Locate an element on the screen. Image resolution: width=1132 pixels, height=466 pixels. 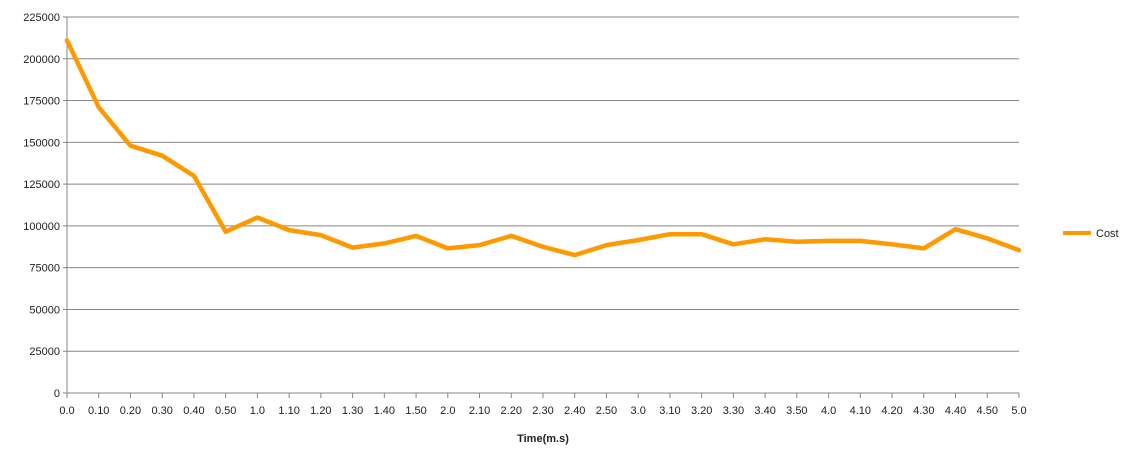
x-tick-label: 0.50 is located at coordinates (225, 411).